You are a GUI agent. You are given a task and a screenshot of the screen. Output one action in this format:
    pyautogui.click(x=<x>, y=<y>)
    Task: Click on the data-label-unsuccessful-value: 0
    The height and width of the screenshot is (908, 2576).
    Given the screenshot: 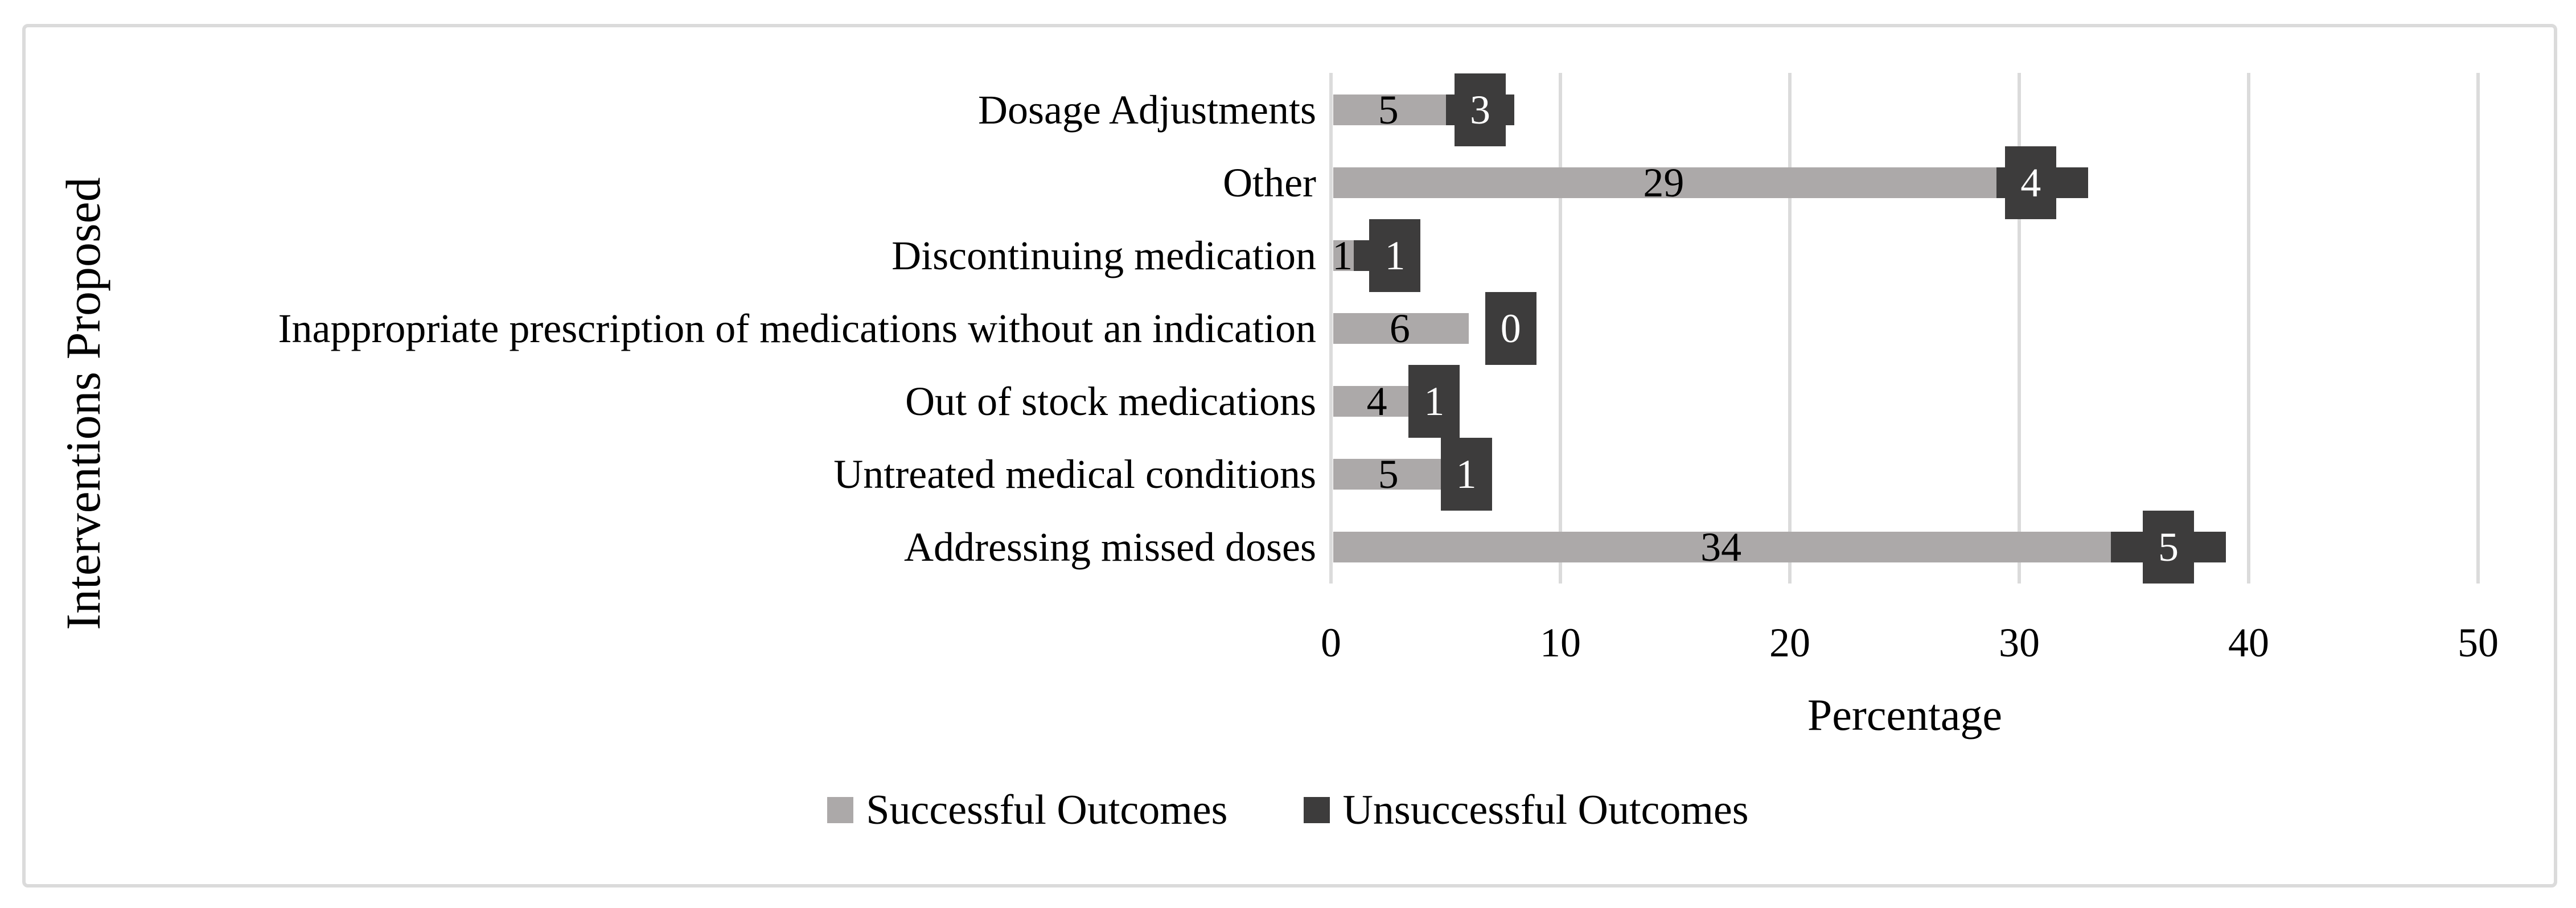 What is the action you would take?
    pyautogui.click(x=1510, y=328)
    